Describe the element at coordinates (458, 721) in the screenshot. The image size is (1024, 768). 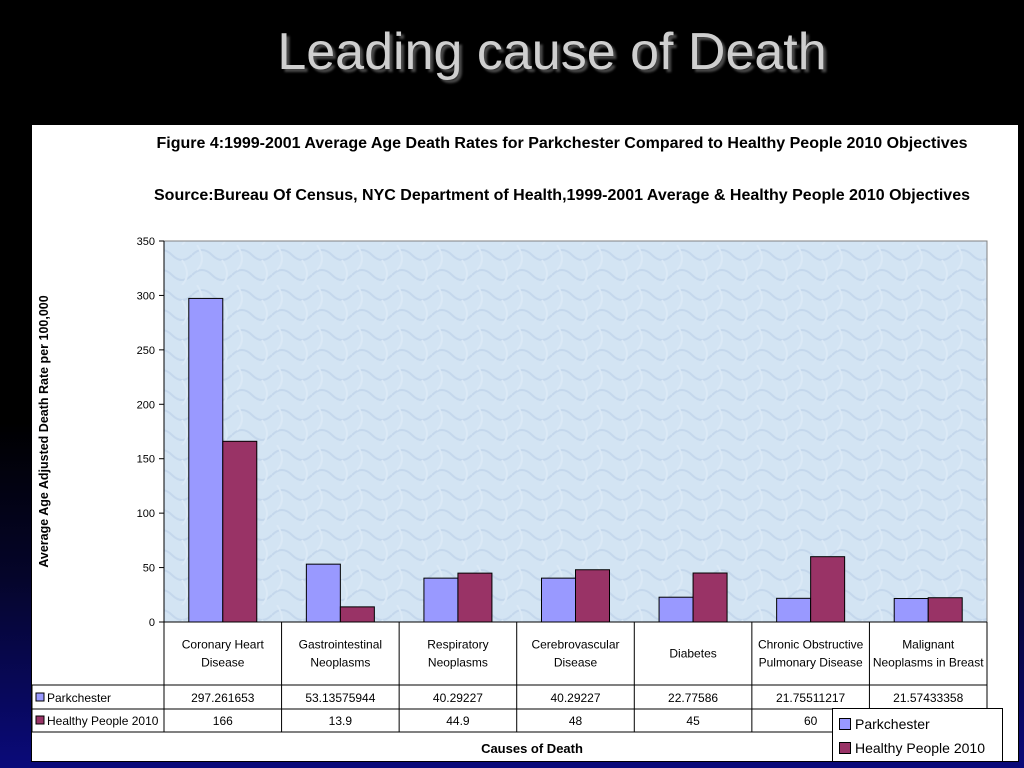
I see `data-label: 44.9` at that location.